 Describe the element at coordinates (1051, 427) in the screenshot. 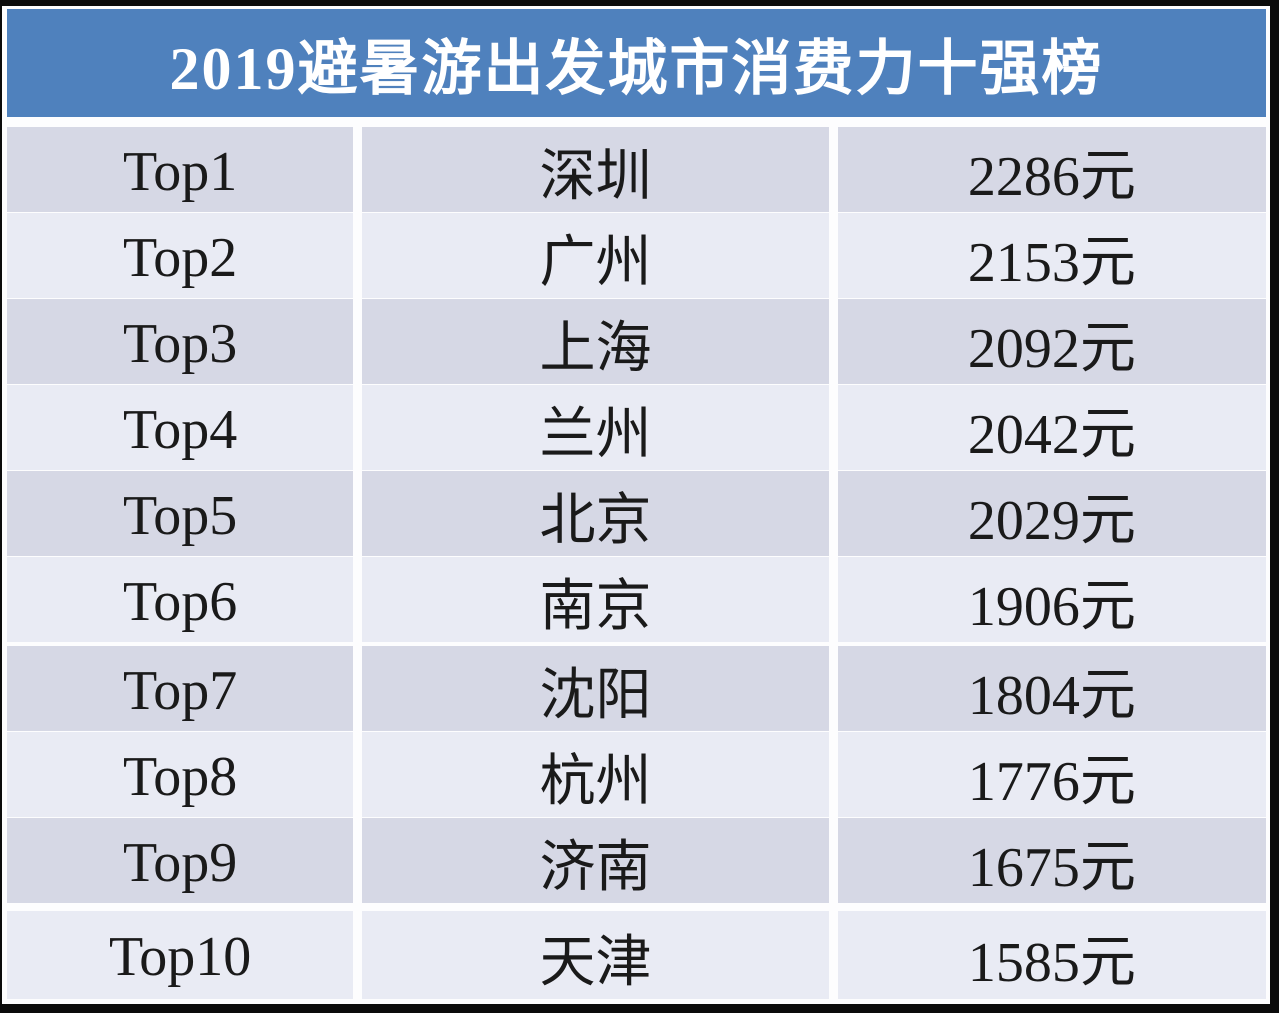

I see `price-cell: 2042元` at that location.